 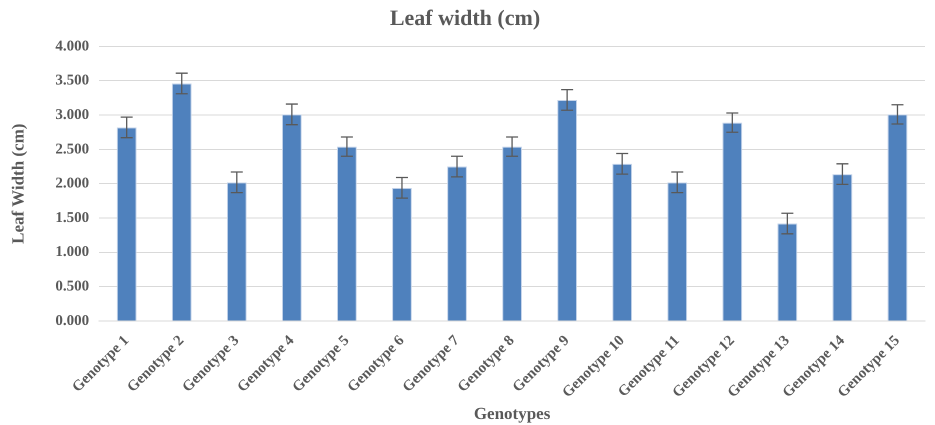 What do you see at coordinates (72, 80) in the screenshot?
I see `y-tick-label: 3.500` at bounding box center [72, 80].